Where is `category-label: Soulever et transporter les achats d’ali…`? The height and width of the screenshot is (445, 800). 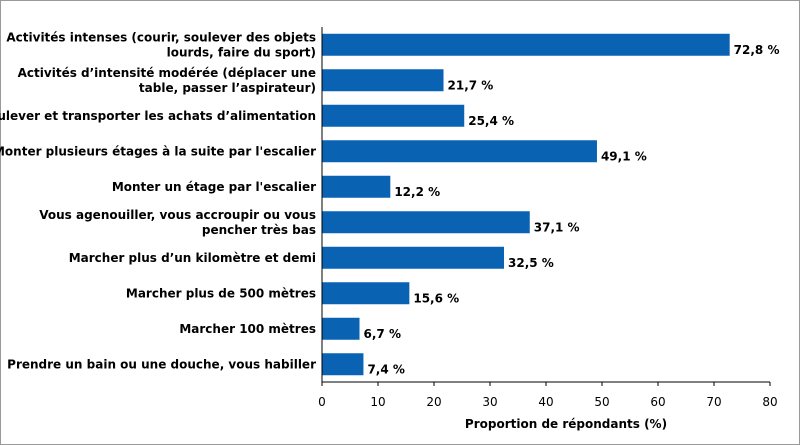
category-label: Soulever et transporter les achats d’ali… is located at coordinates (158, 116).